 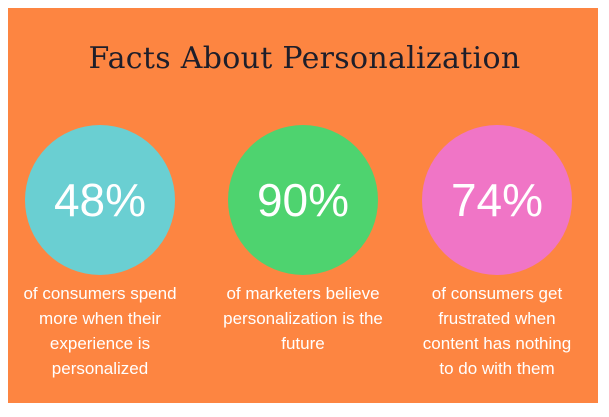 I want to click on caption-line: frustrated when, so click(x=497, y=318).